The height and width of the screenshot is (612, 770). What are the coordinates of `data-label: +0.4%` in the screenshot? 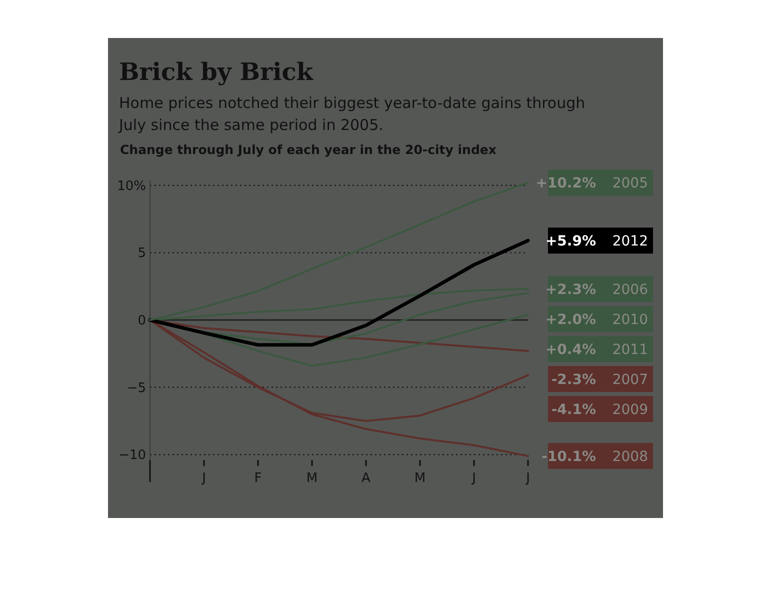 It's located at (570, 350).